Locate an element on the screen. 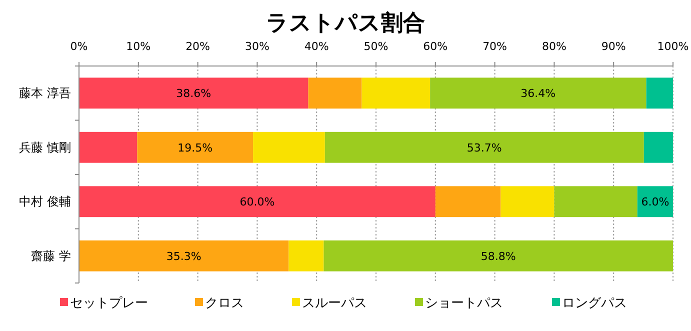  data-label: 53.7% is located at coordinates (484, 147).